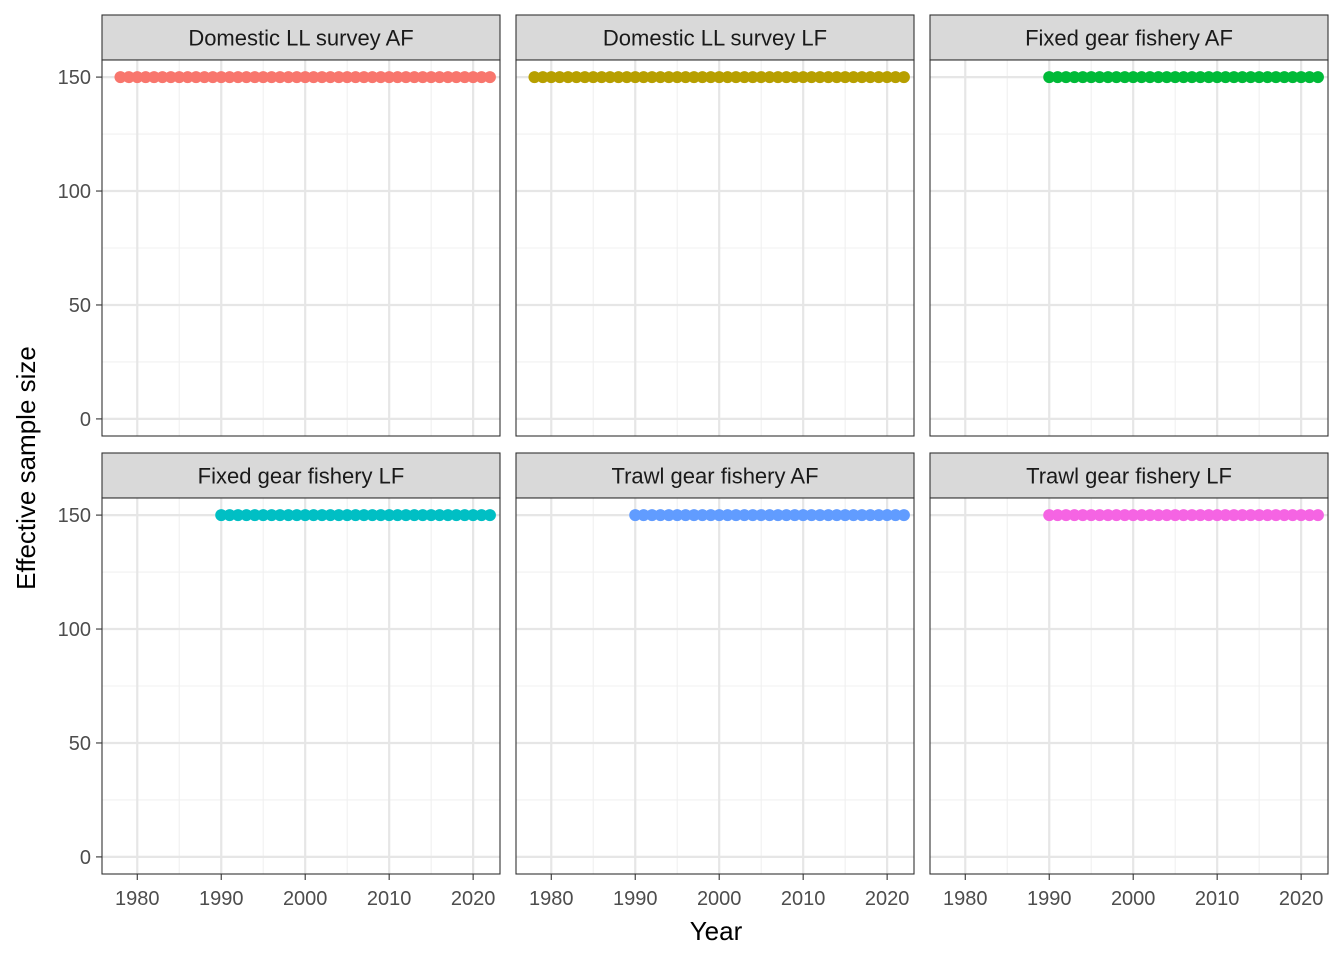 This screenshot has height=960, width=1344. What do you see at coordinates (305, 899) in the screenshot?
I see `x-tick-label: 2000` at bounding box center [305, 899].